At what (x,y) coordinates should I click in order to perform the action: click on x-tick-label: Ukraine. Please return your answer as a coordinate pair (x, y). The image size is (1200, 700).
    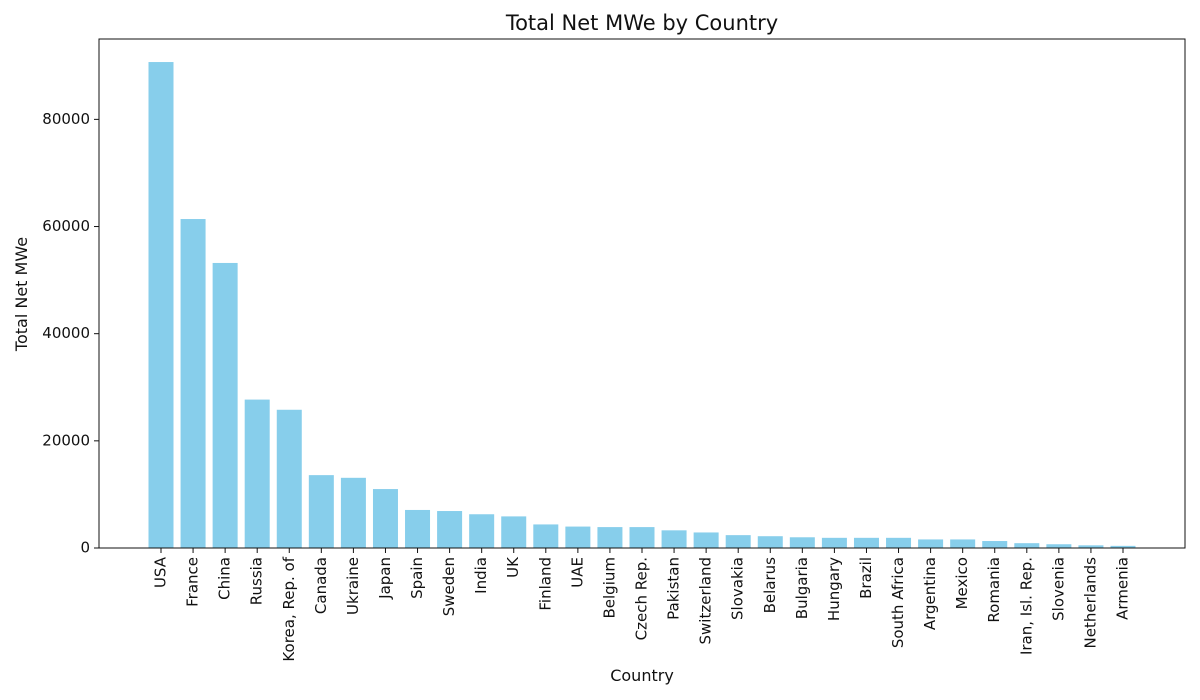
    Looking at the image, I should click on (353, 586).